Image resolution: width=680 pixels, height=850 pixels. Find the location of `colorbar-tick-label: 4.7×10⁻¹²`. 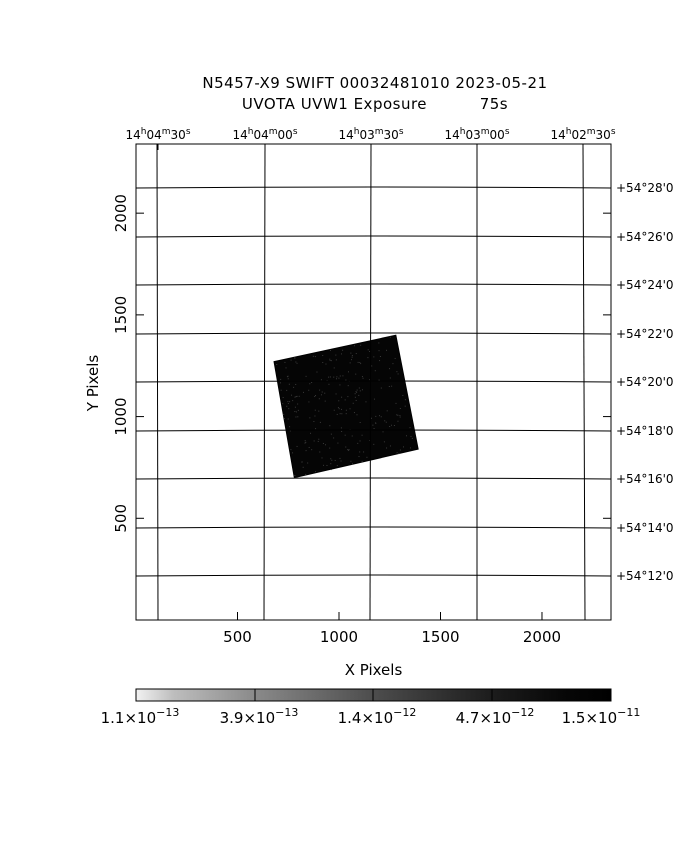

colorbar-tick-label: 4.7×10⁻¹² is located at coordinates (495, 716).